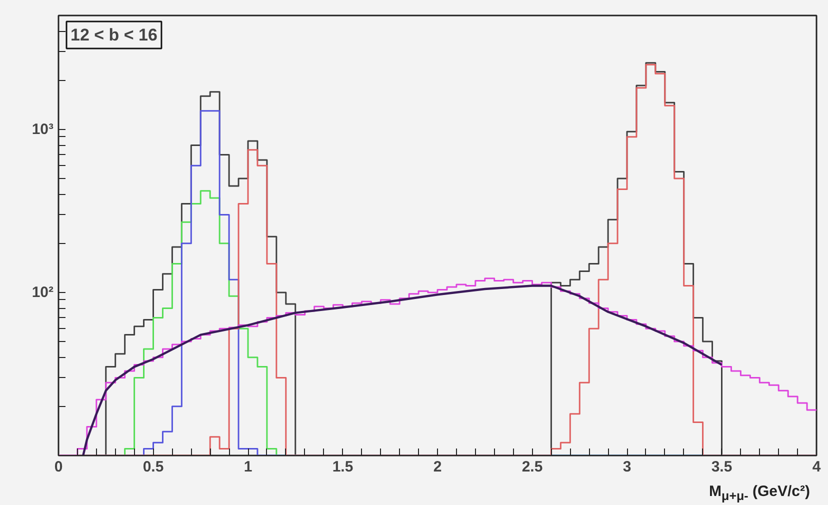 This screenshot has width=828, height=505. I want to click on y-tick-label: 10³, so click(43, 129).